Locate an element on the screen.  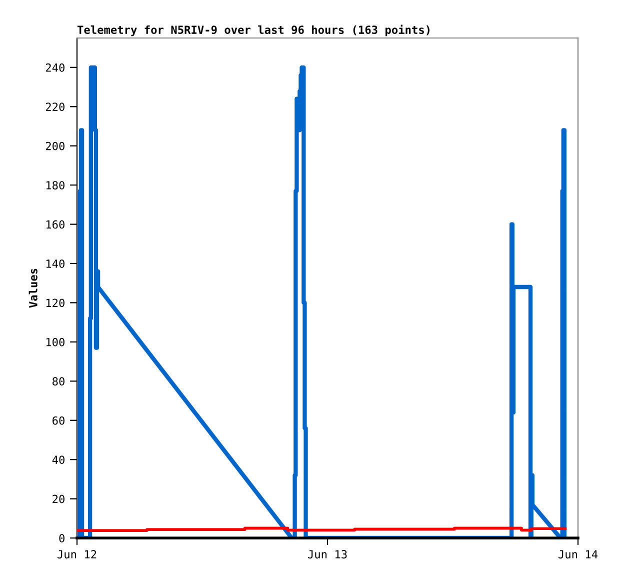
x-tick-label: Jun 12 is located at coordinates (77, 554).